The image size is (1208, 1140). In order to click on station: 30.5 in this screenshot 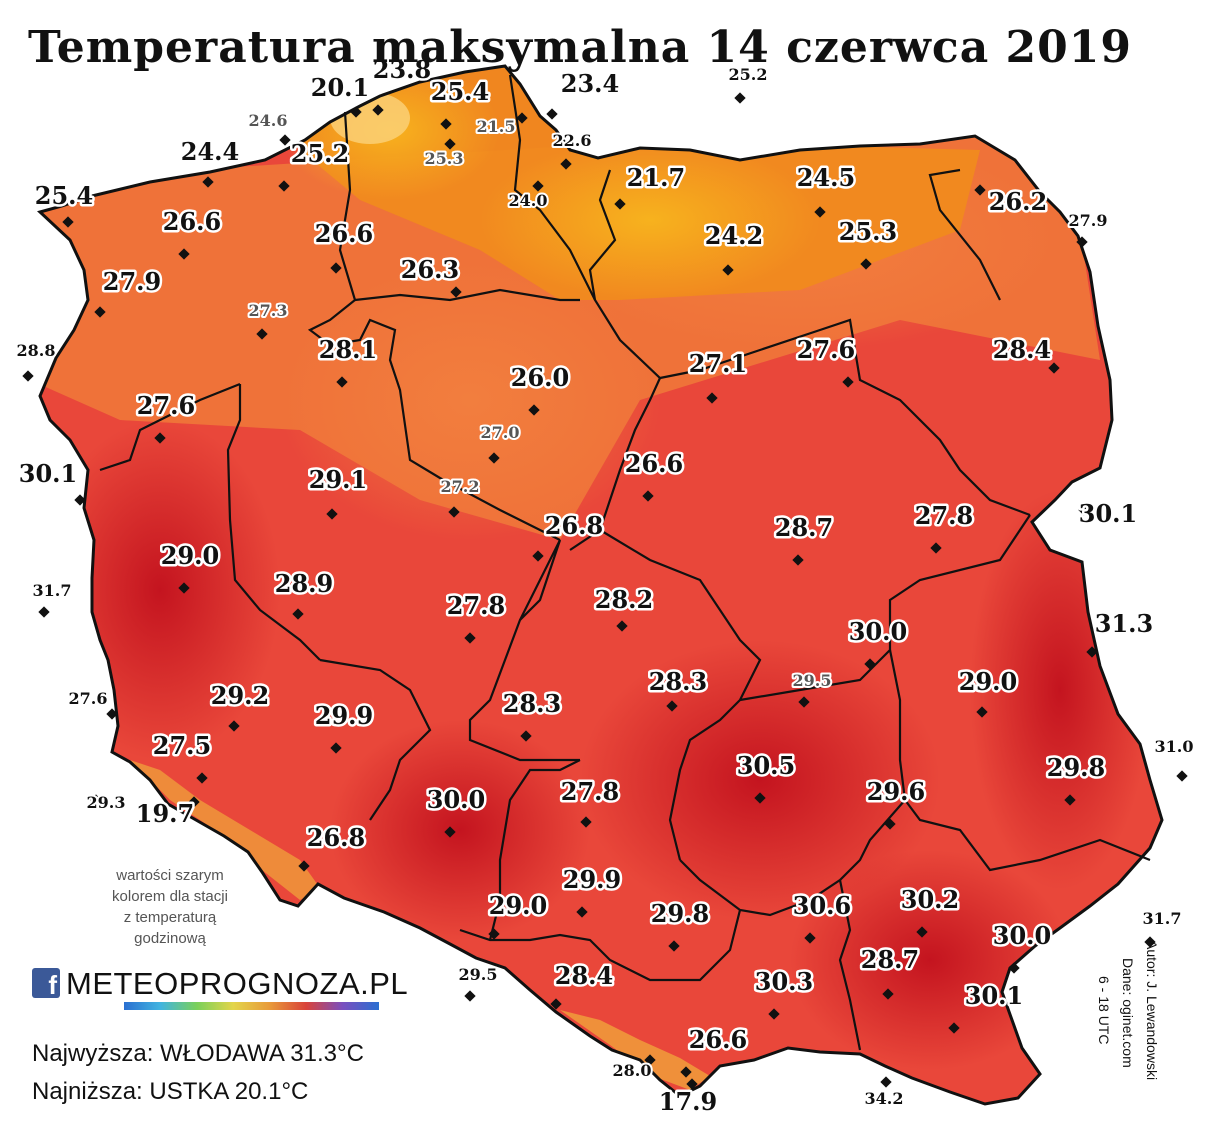, I will do `click(766, 776)`.